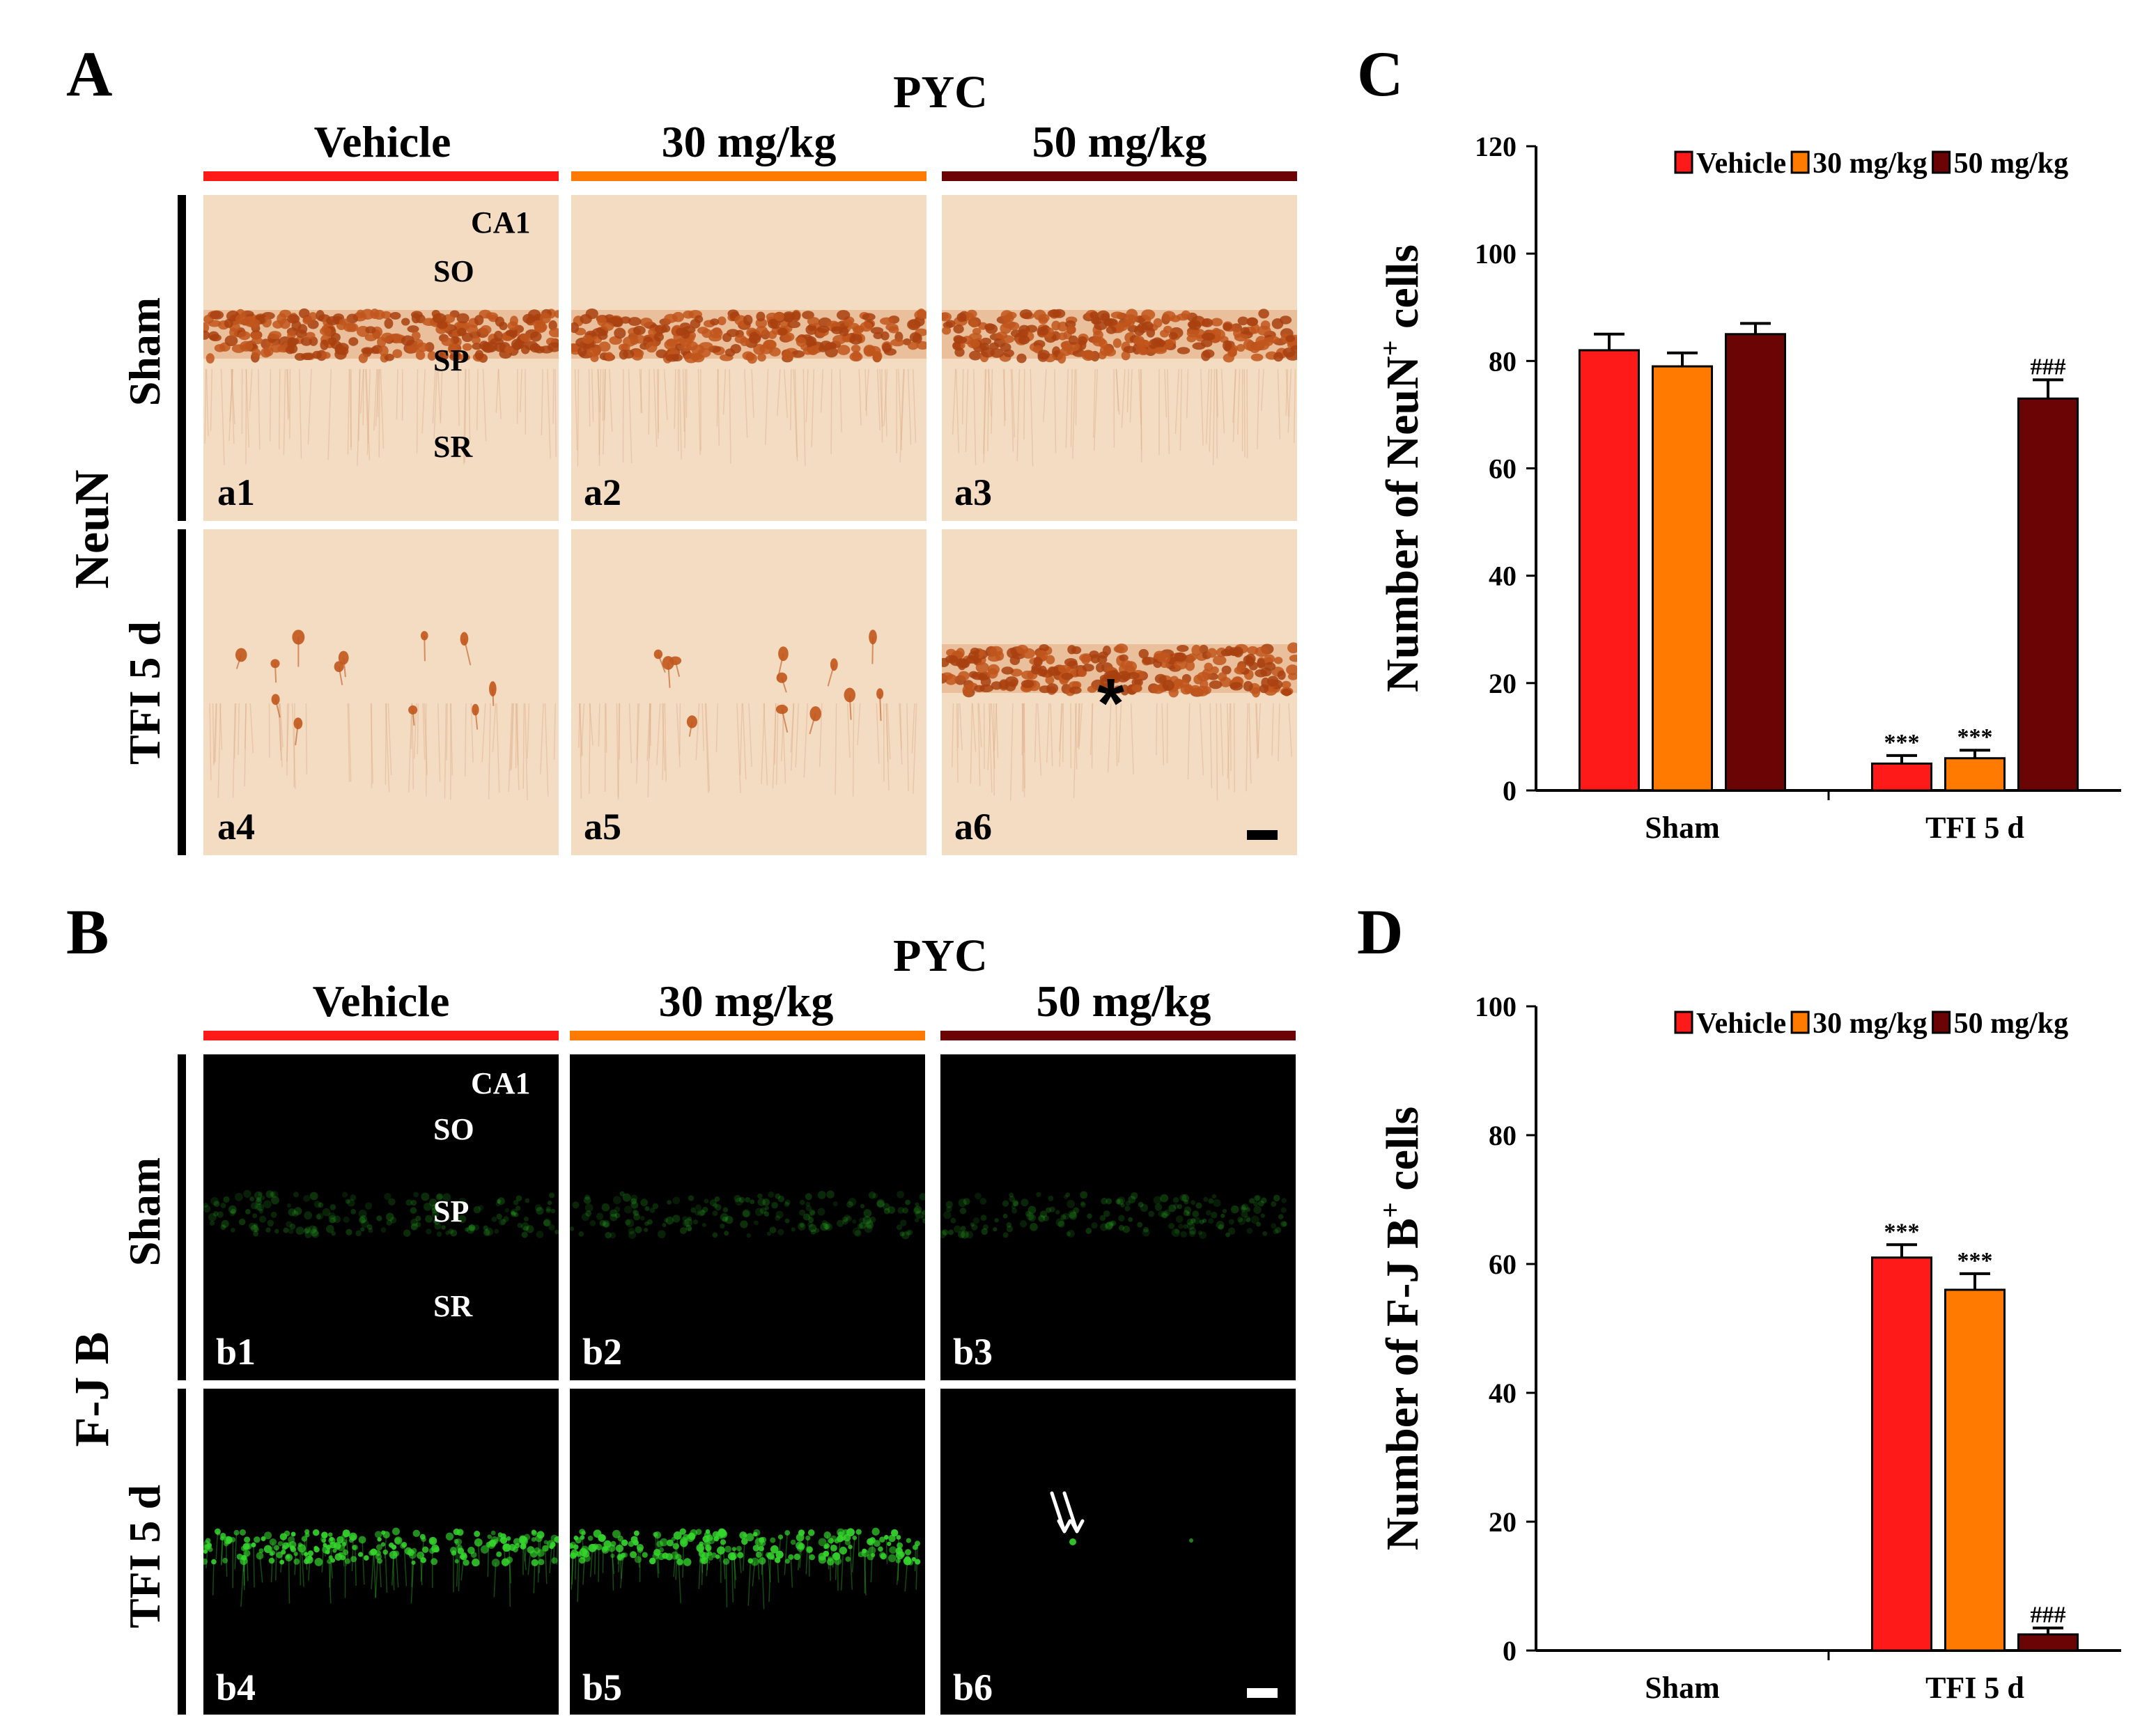 The height and width of the screenshot is (1732, 2156). Describe the element at coordinates (182, 358) in the screenshot. I see `panel-a-rule-sham` at that location.